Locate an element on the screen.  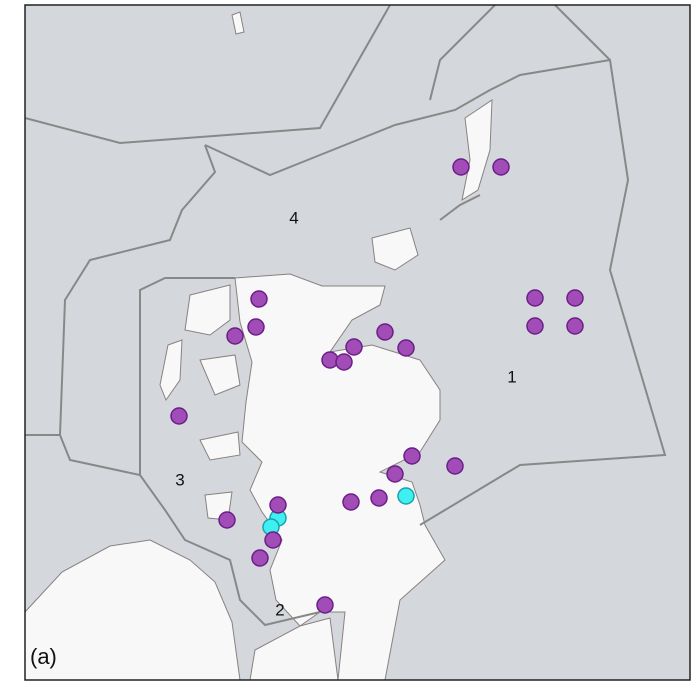
region-label: 2 is located at coordinates (279, 609).